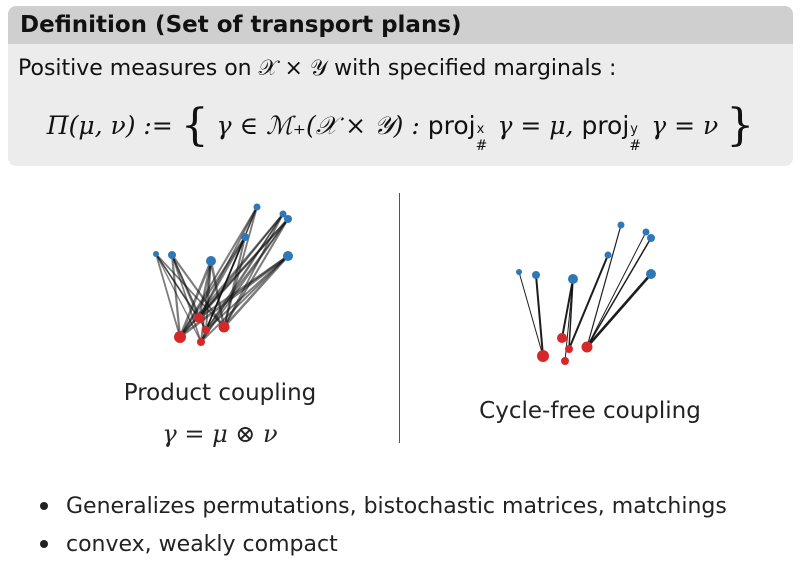  I want to click on definition-title: Definition (Set of transport plans), so click(400, 25).